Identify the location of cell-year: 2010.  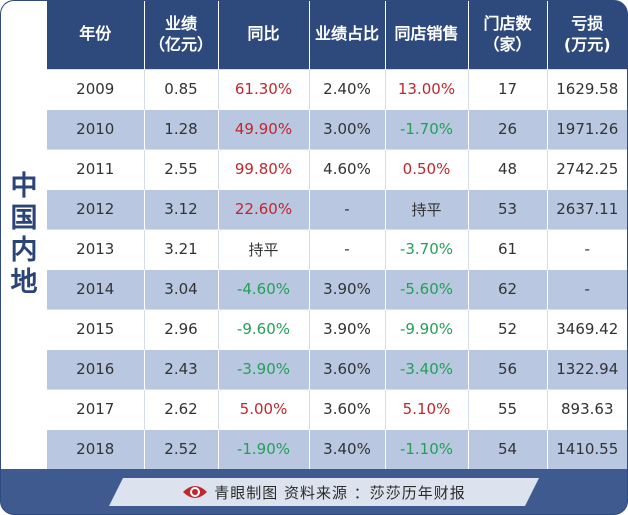
(95, 128).